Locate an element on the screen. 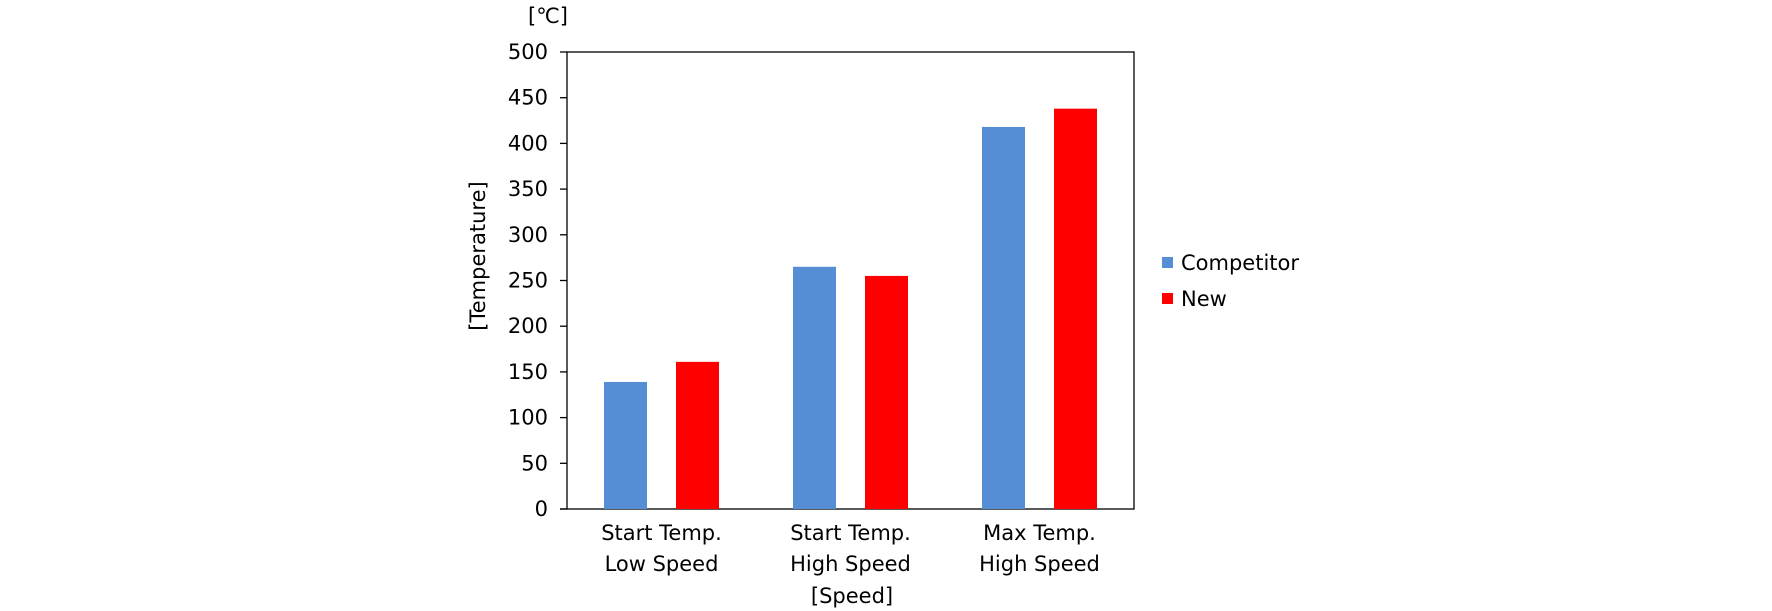  legend-swatch-new is located at coordinates (1167, 298).